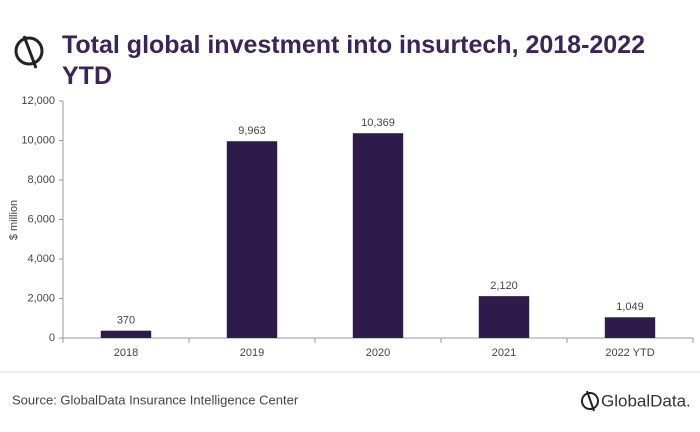 The height and width of the screenshot is (432, 700). What do you see at coordinates (41, 298) in the screenshot?
I see `y-tick-label: 2,000` at bounding box center [41, 298].